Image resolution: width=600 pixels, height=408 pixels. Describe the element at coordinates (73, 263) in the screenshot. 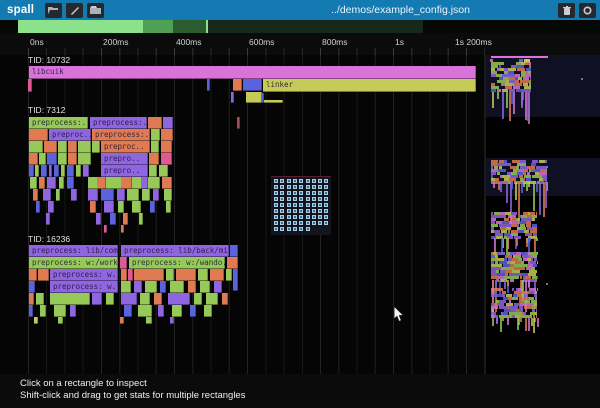

I see `flame-rect-labeled: preprocess: w:/work..` at that location.